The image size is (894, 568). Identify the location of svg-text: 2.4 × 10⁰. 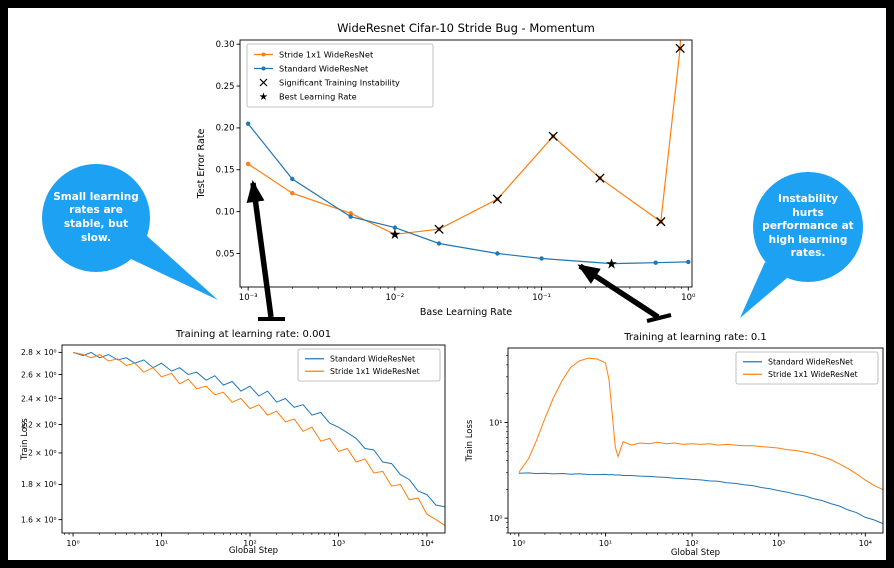
(39, 398).